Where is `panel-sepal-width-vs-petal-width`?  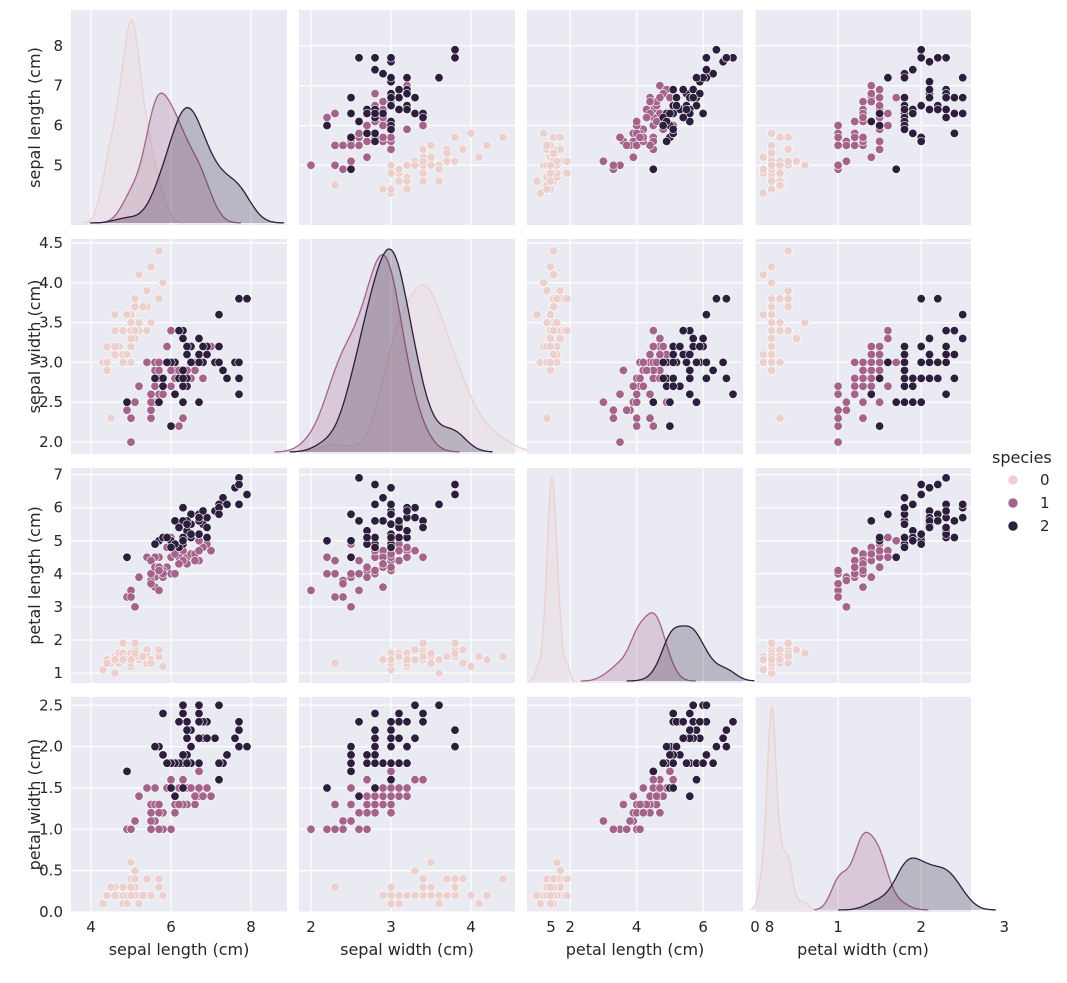
panel-sepal-width-vs-petal-width is located at coordinates (862, 346).